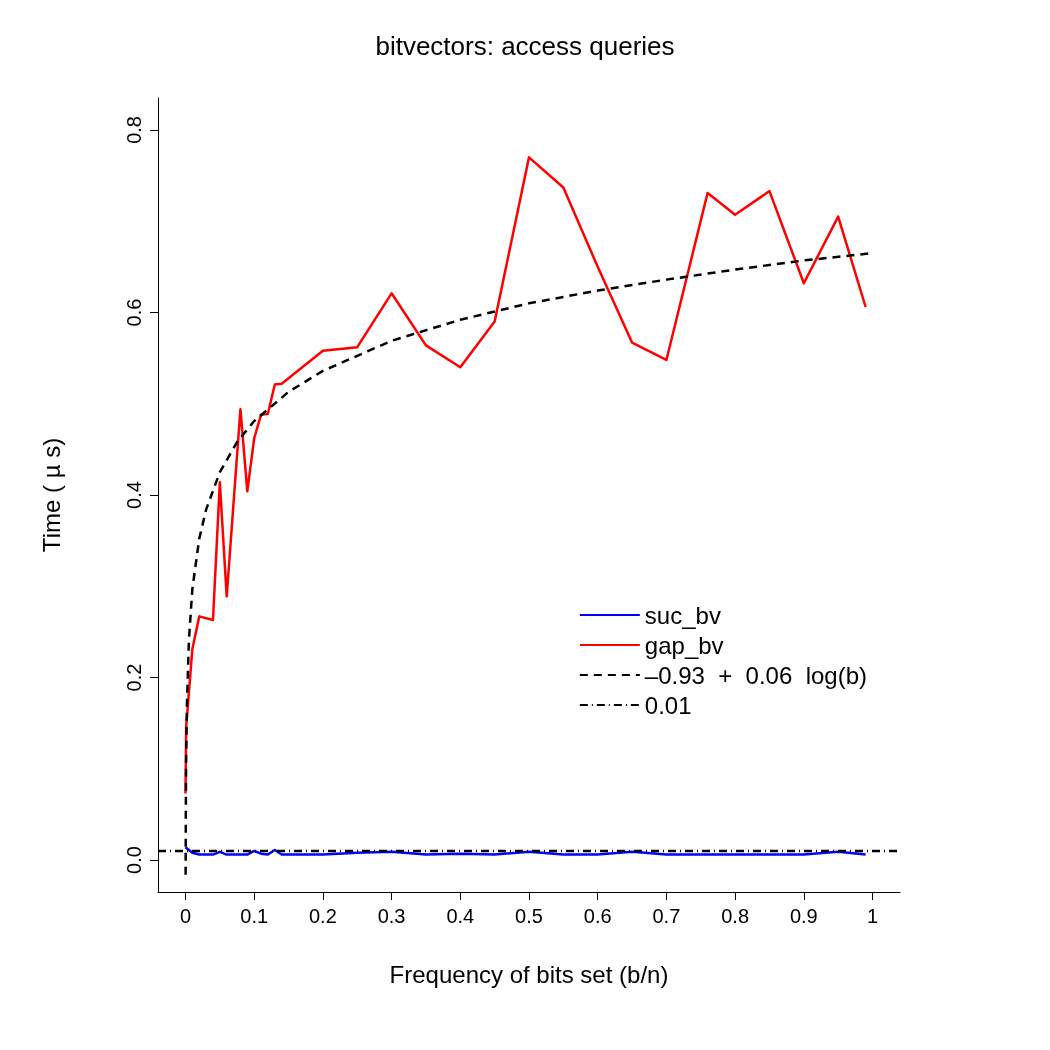 This screenshot has height=1050, width=1050. I want to click on legend-label: suc_bv, so click(682, 615).